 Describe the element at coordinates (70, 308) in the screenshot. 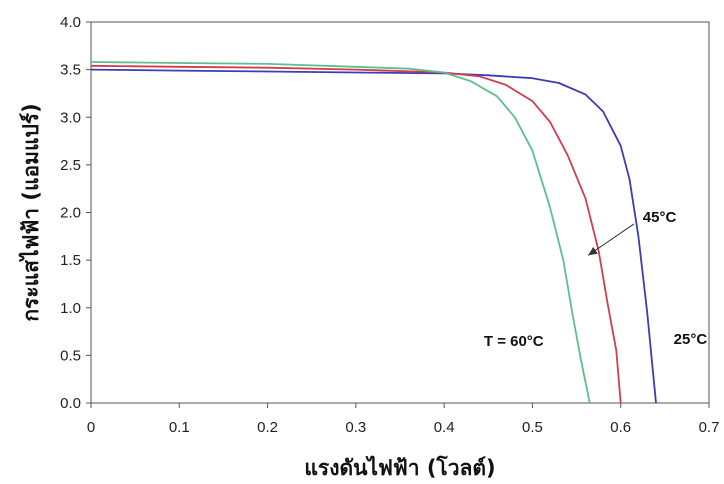

I see `y-tick-label: 1.0` at that location.